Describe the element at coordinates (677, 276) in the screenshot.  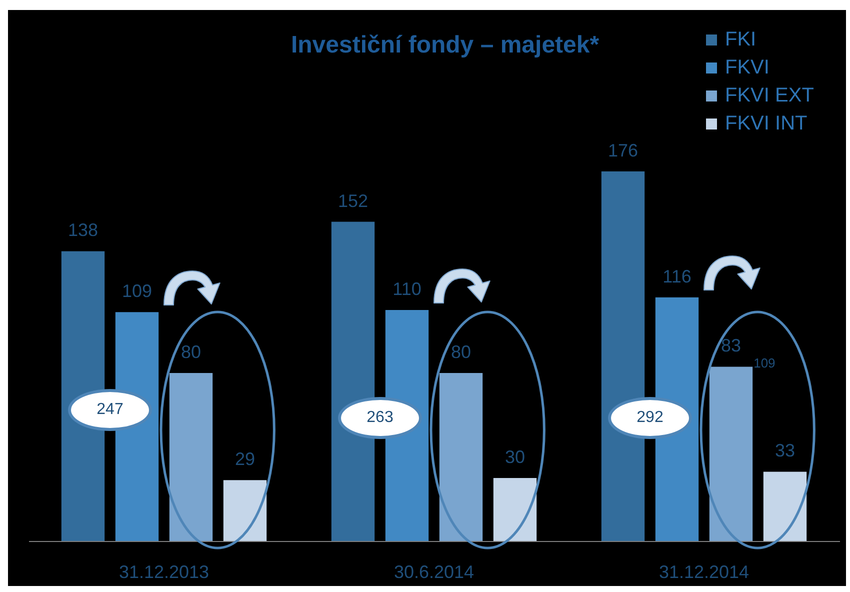
I see `data-label: 116` at that location.